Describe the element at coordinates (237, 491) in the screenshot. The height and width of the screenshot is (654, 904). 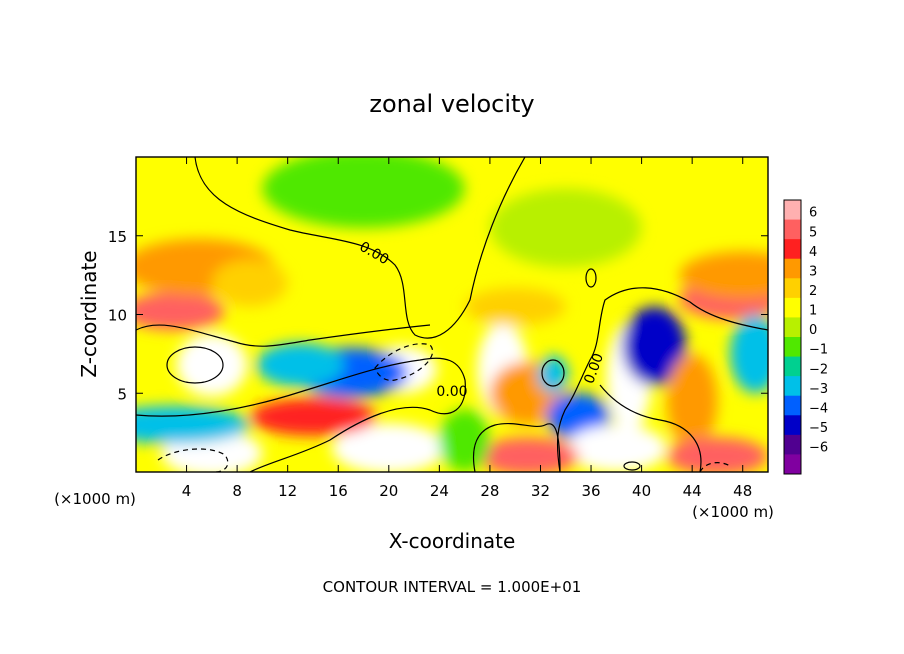
I see `x-tick-label: 8` at that location.